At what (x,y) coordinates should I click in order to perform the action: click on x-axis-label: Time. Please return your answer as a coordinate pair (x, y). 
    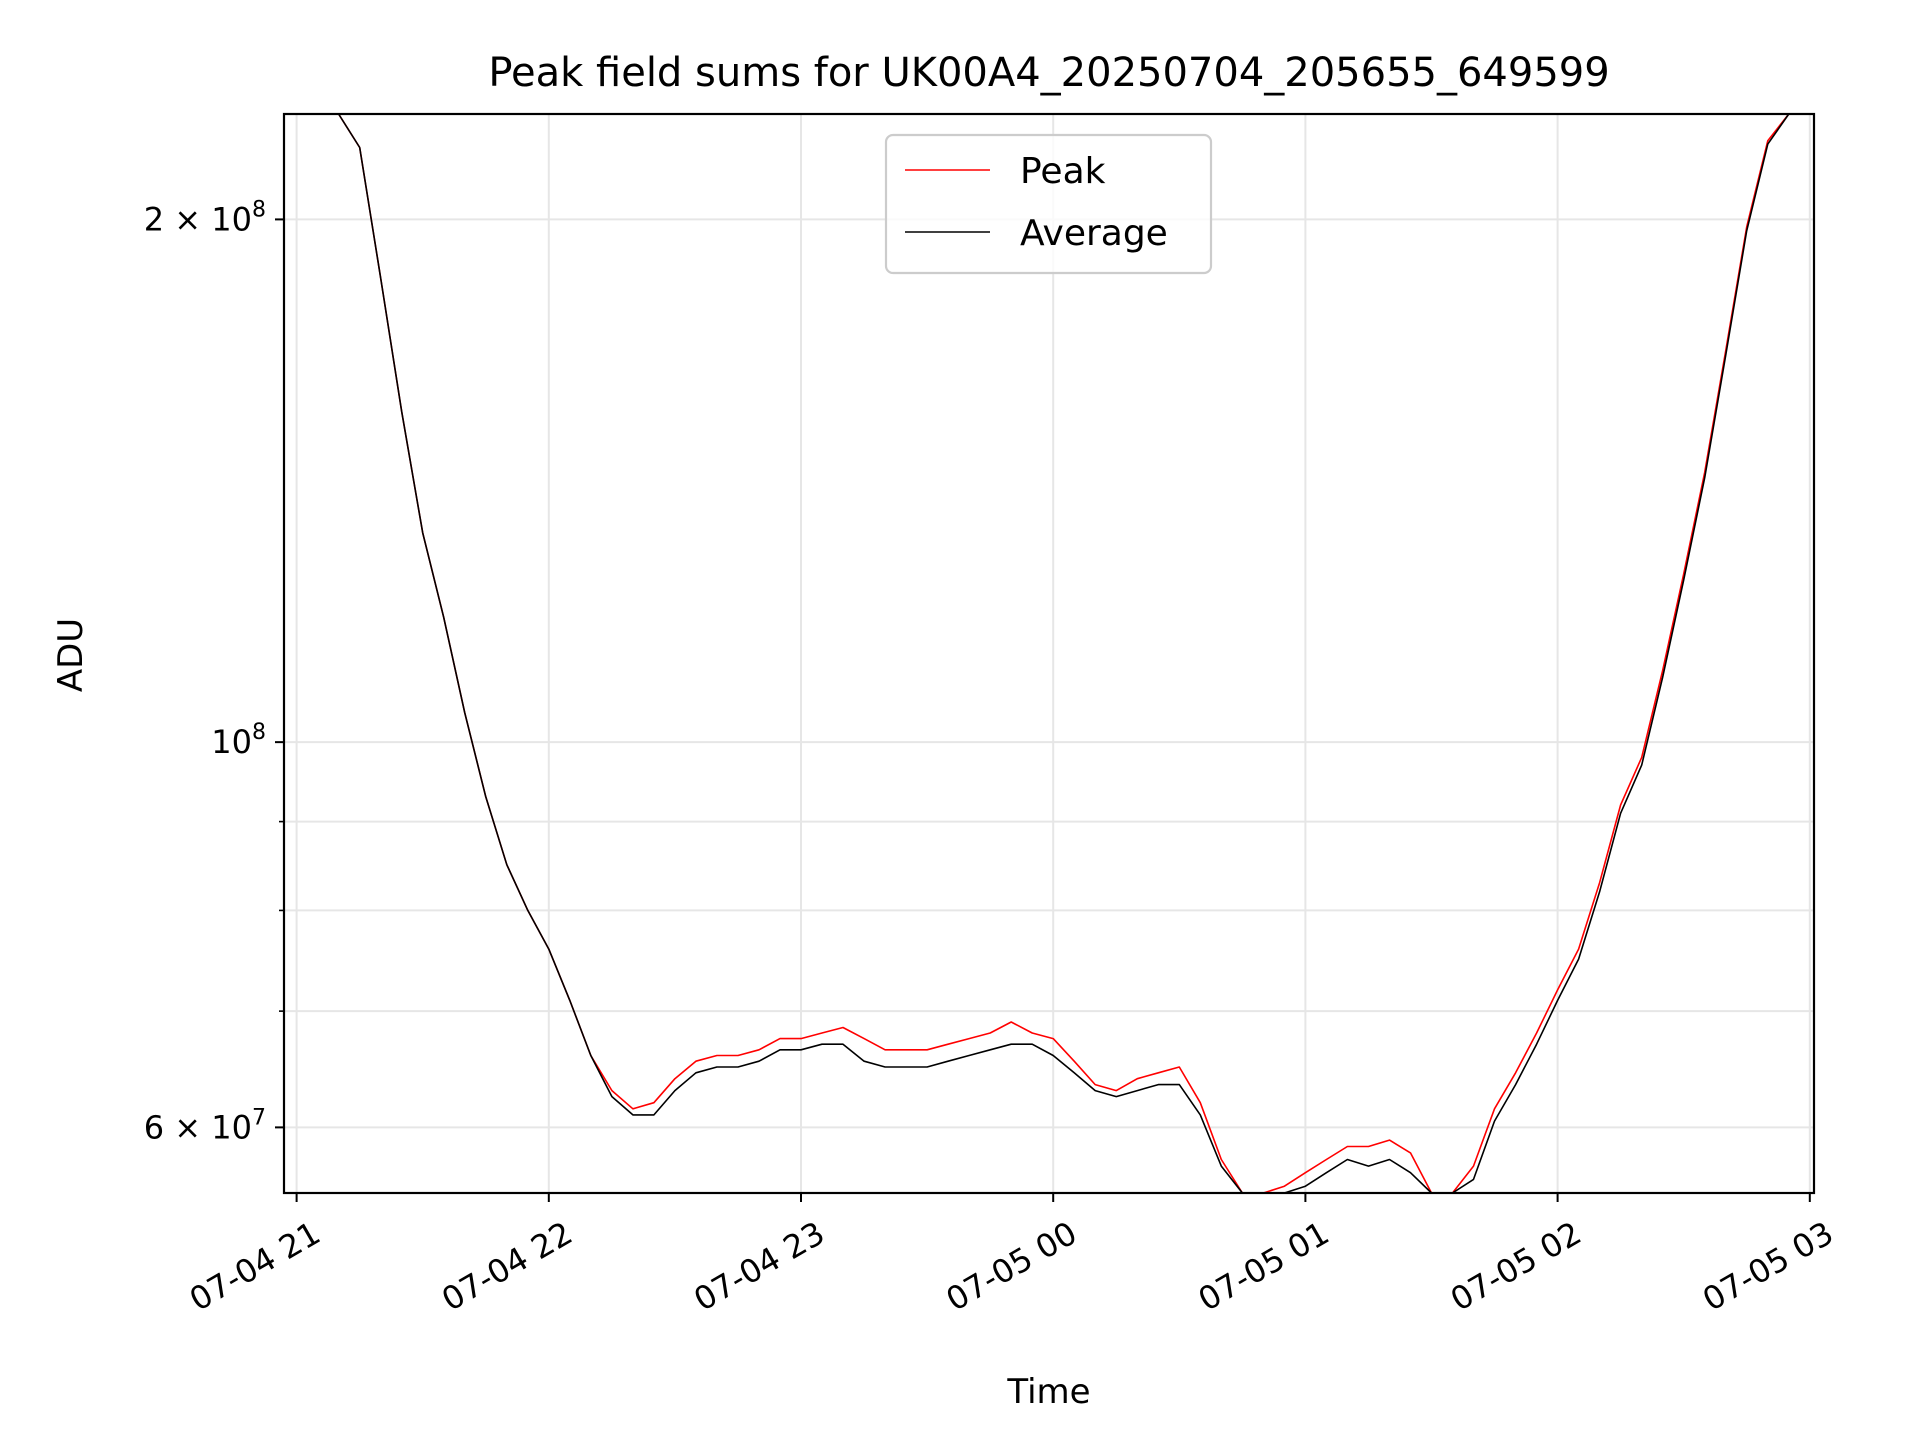
    Looking at the image, I should click on (1048, 1392).